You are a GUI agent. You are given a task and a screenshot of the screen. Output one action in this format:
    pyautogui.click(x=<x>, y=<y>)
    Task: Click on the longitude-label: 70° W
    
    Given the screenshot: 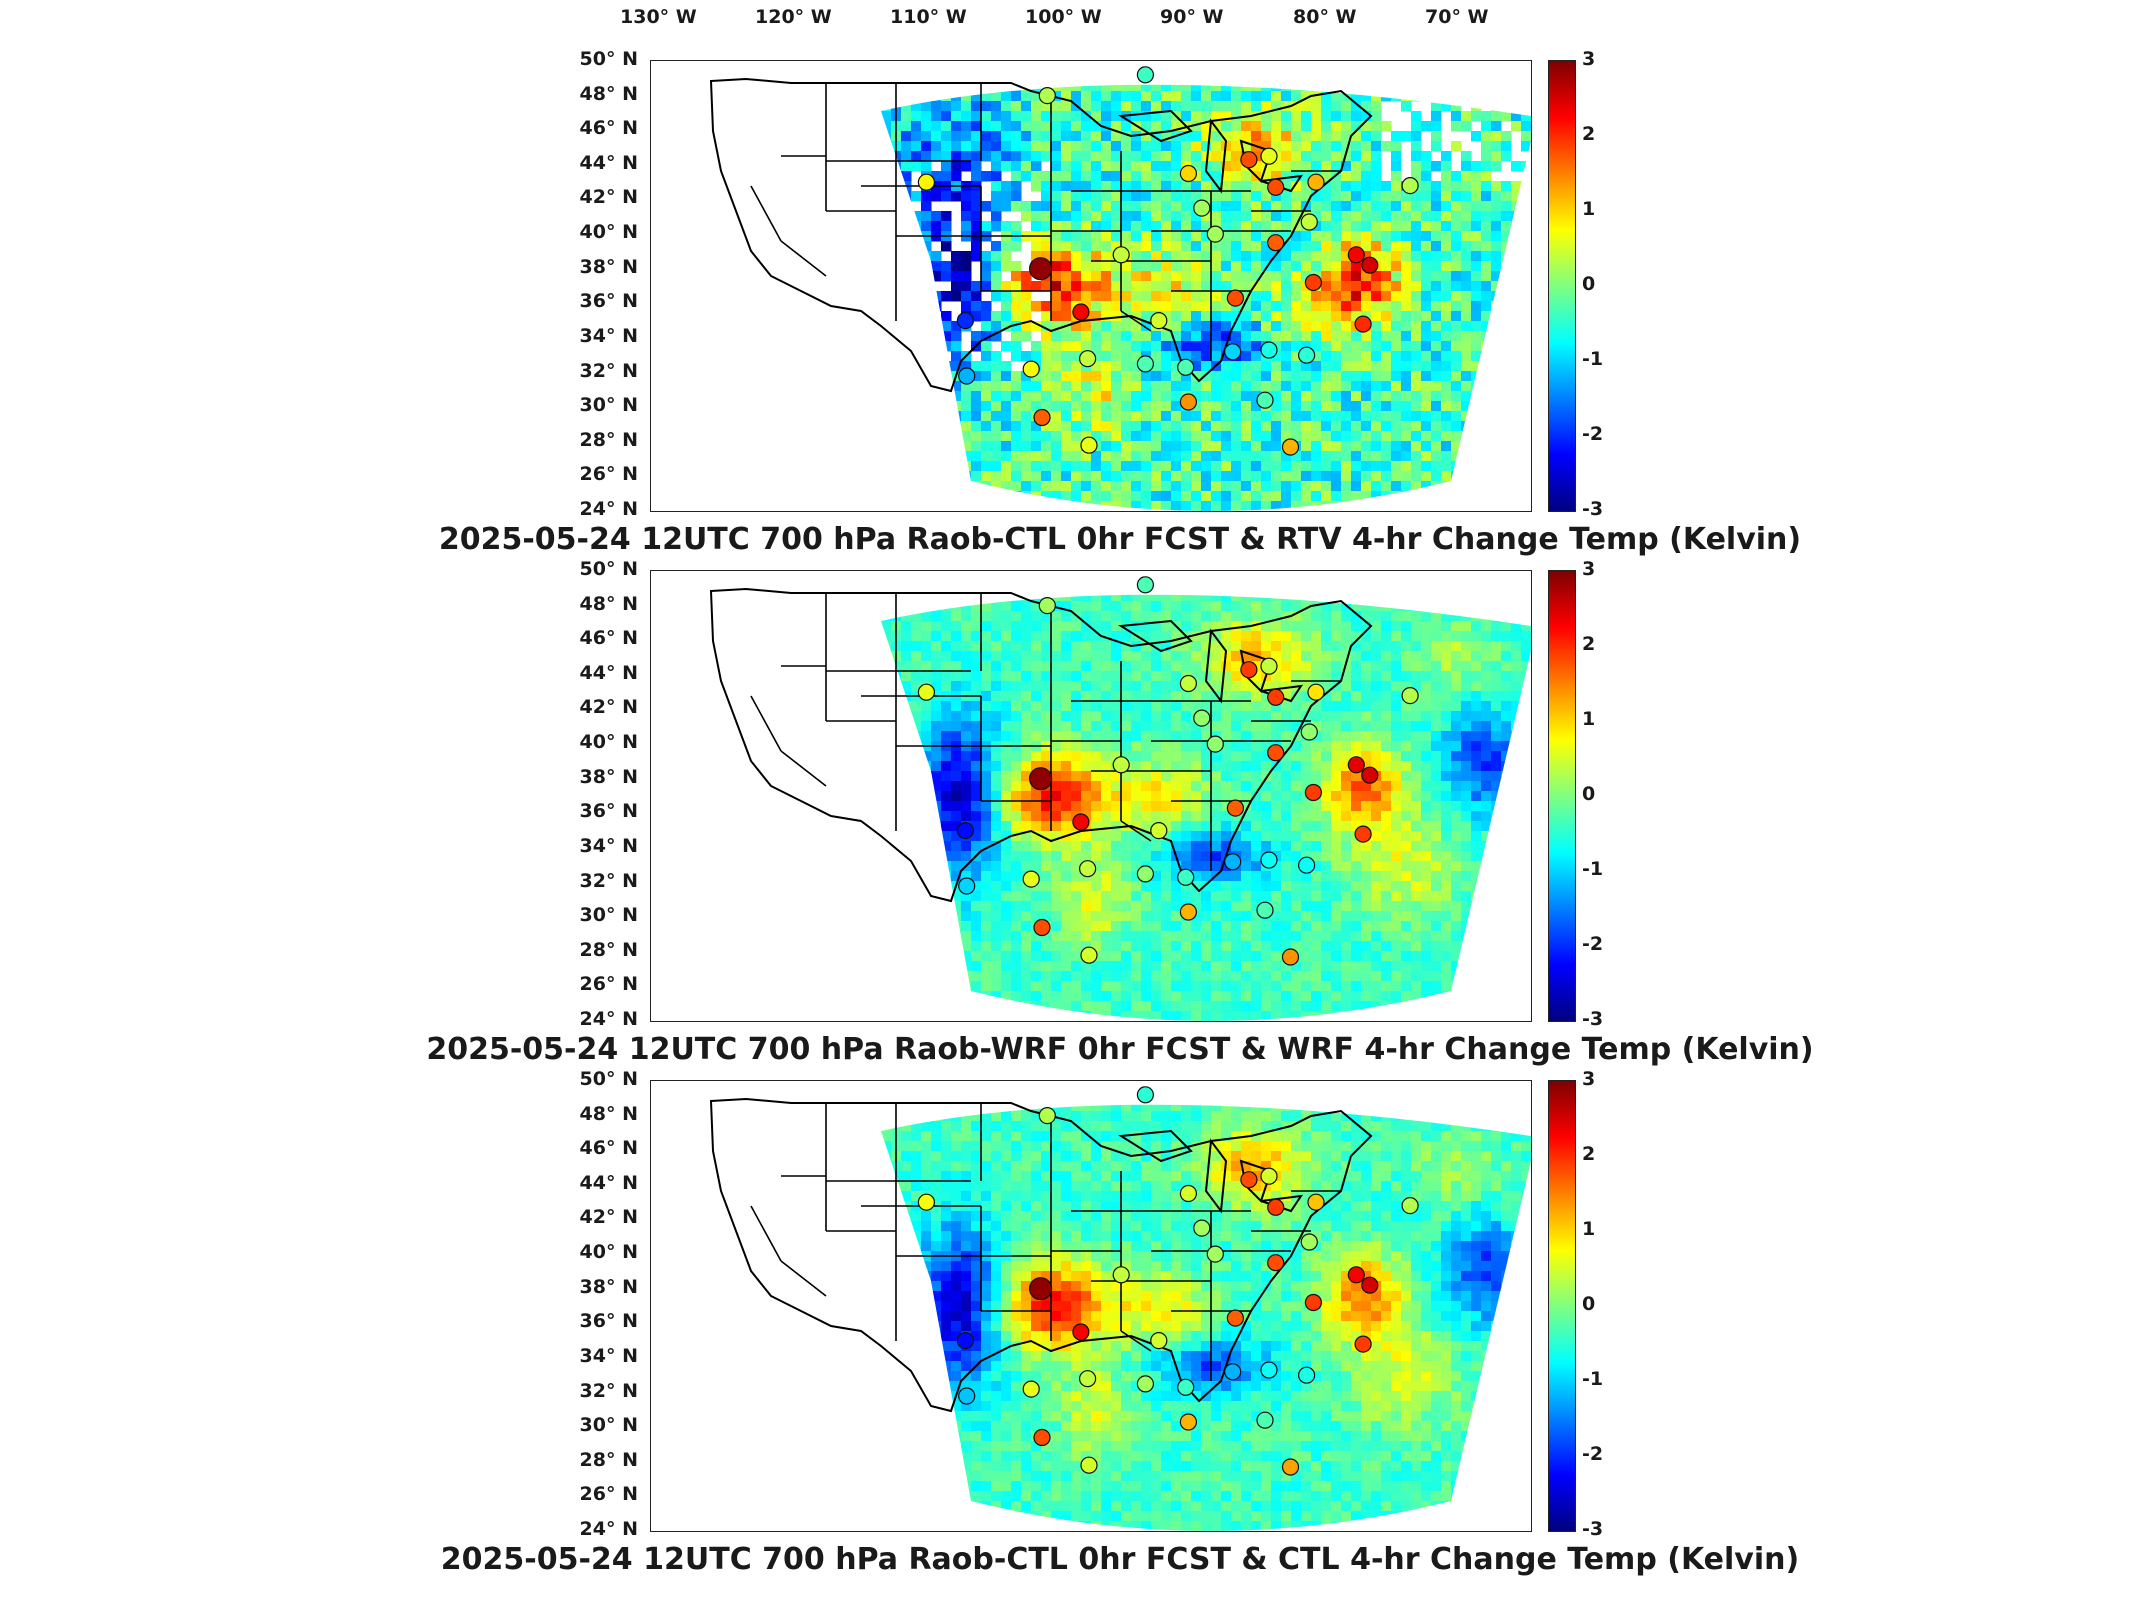 What is the action you would take?
    pyautogui.click(x=1457, y=17)
    